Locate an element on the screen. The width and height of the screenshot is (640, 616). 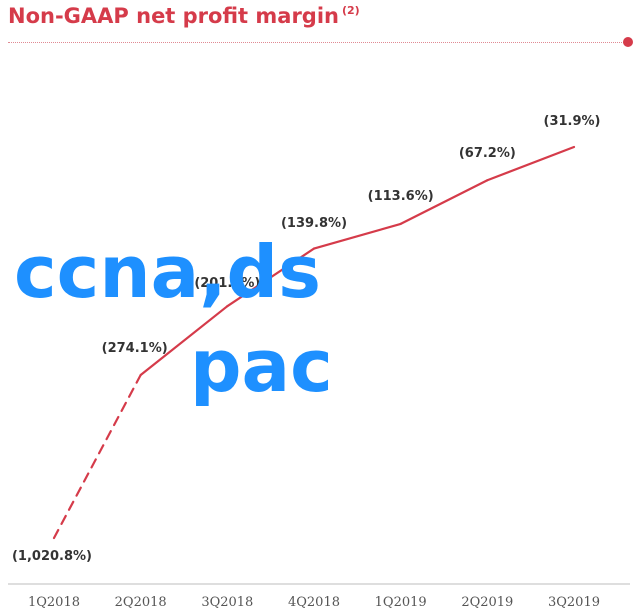
x-tick-label: 2Q2018 is located at coordinates (141, 602).